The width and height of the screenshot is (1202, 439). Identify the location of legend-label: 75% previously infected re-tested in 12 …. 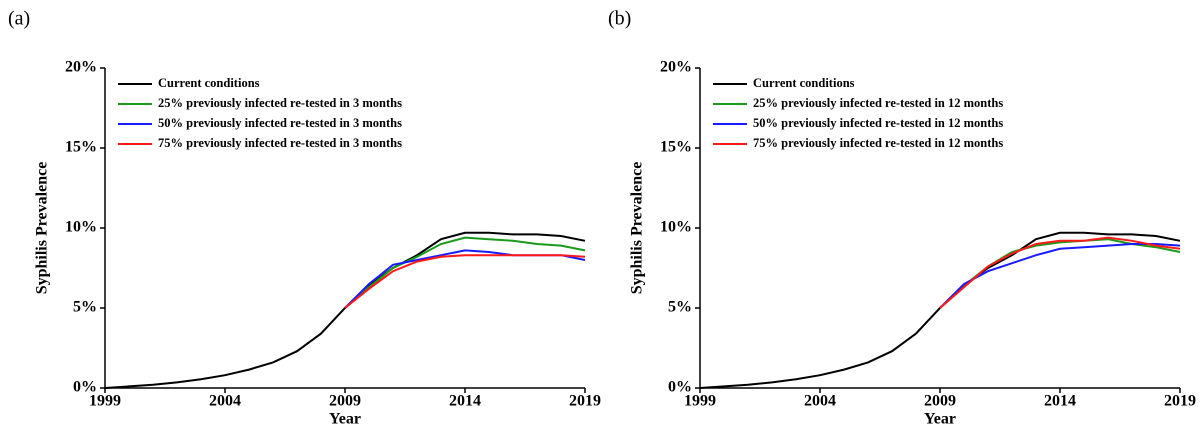
(878, 143).